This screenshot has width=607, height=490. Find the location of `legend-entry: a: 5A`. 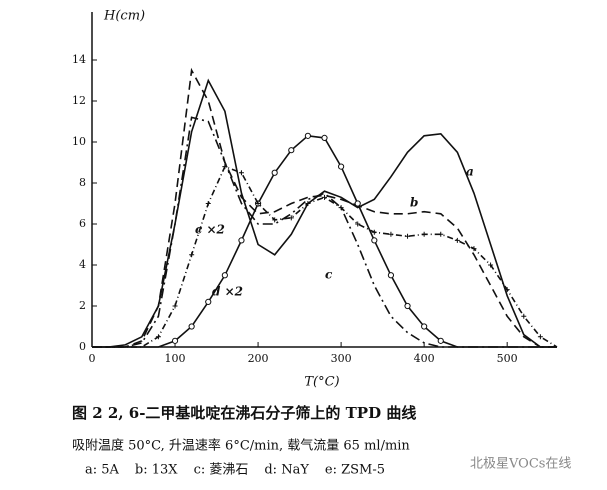

legend-entry: a: 5A is located at coordinates (102, 470).